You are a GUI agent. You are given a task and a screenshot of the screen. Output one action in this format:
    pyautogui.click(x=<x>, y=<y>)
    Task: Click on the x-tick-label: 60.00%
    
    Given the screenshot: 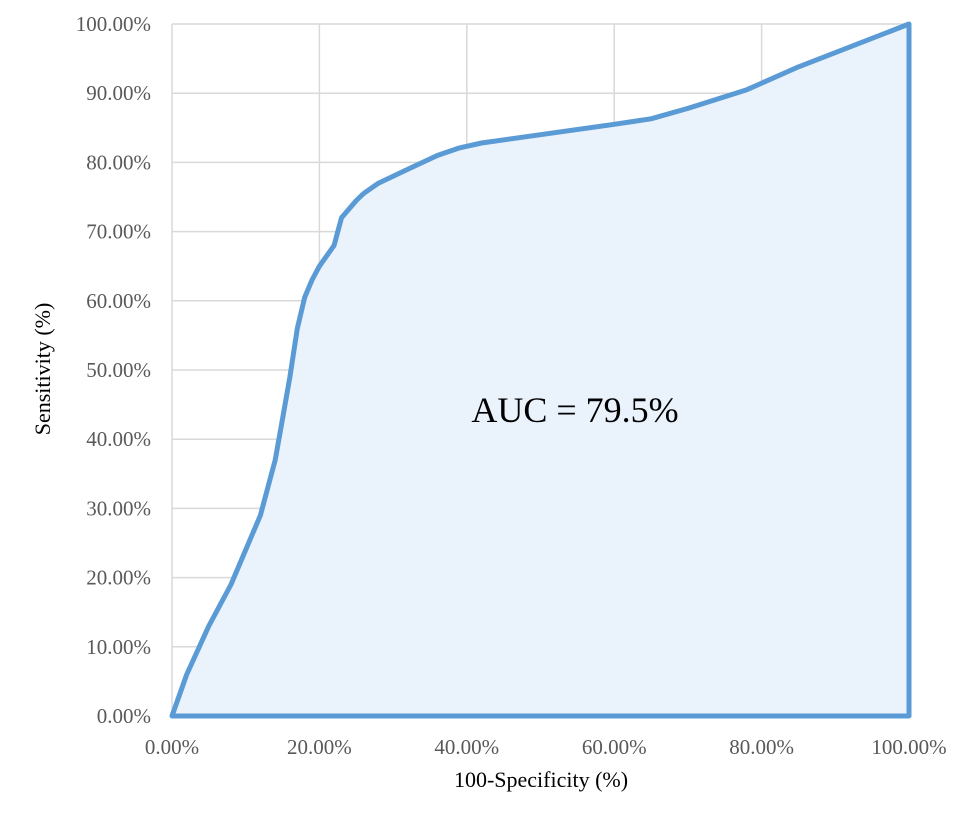 What is the action you would take?
    pyautogui.click(x=614, y=747)
    